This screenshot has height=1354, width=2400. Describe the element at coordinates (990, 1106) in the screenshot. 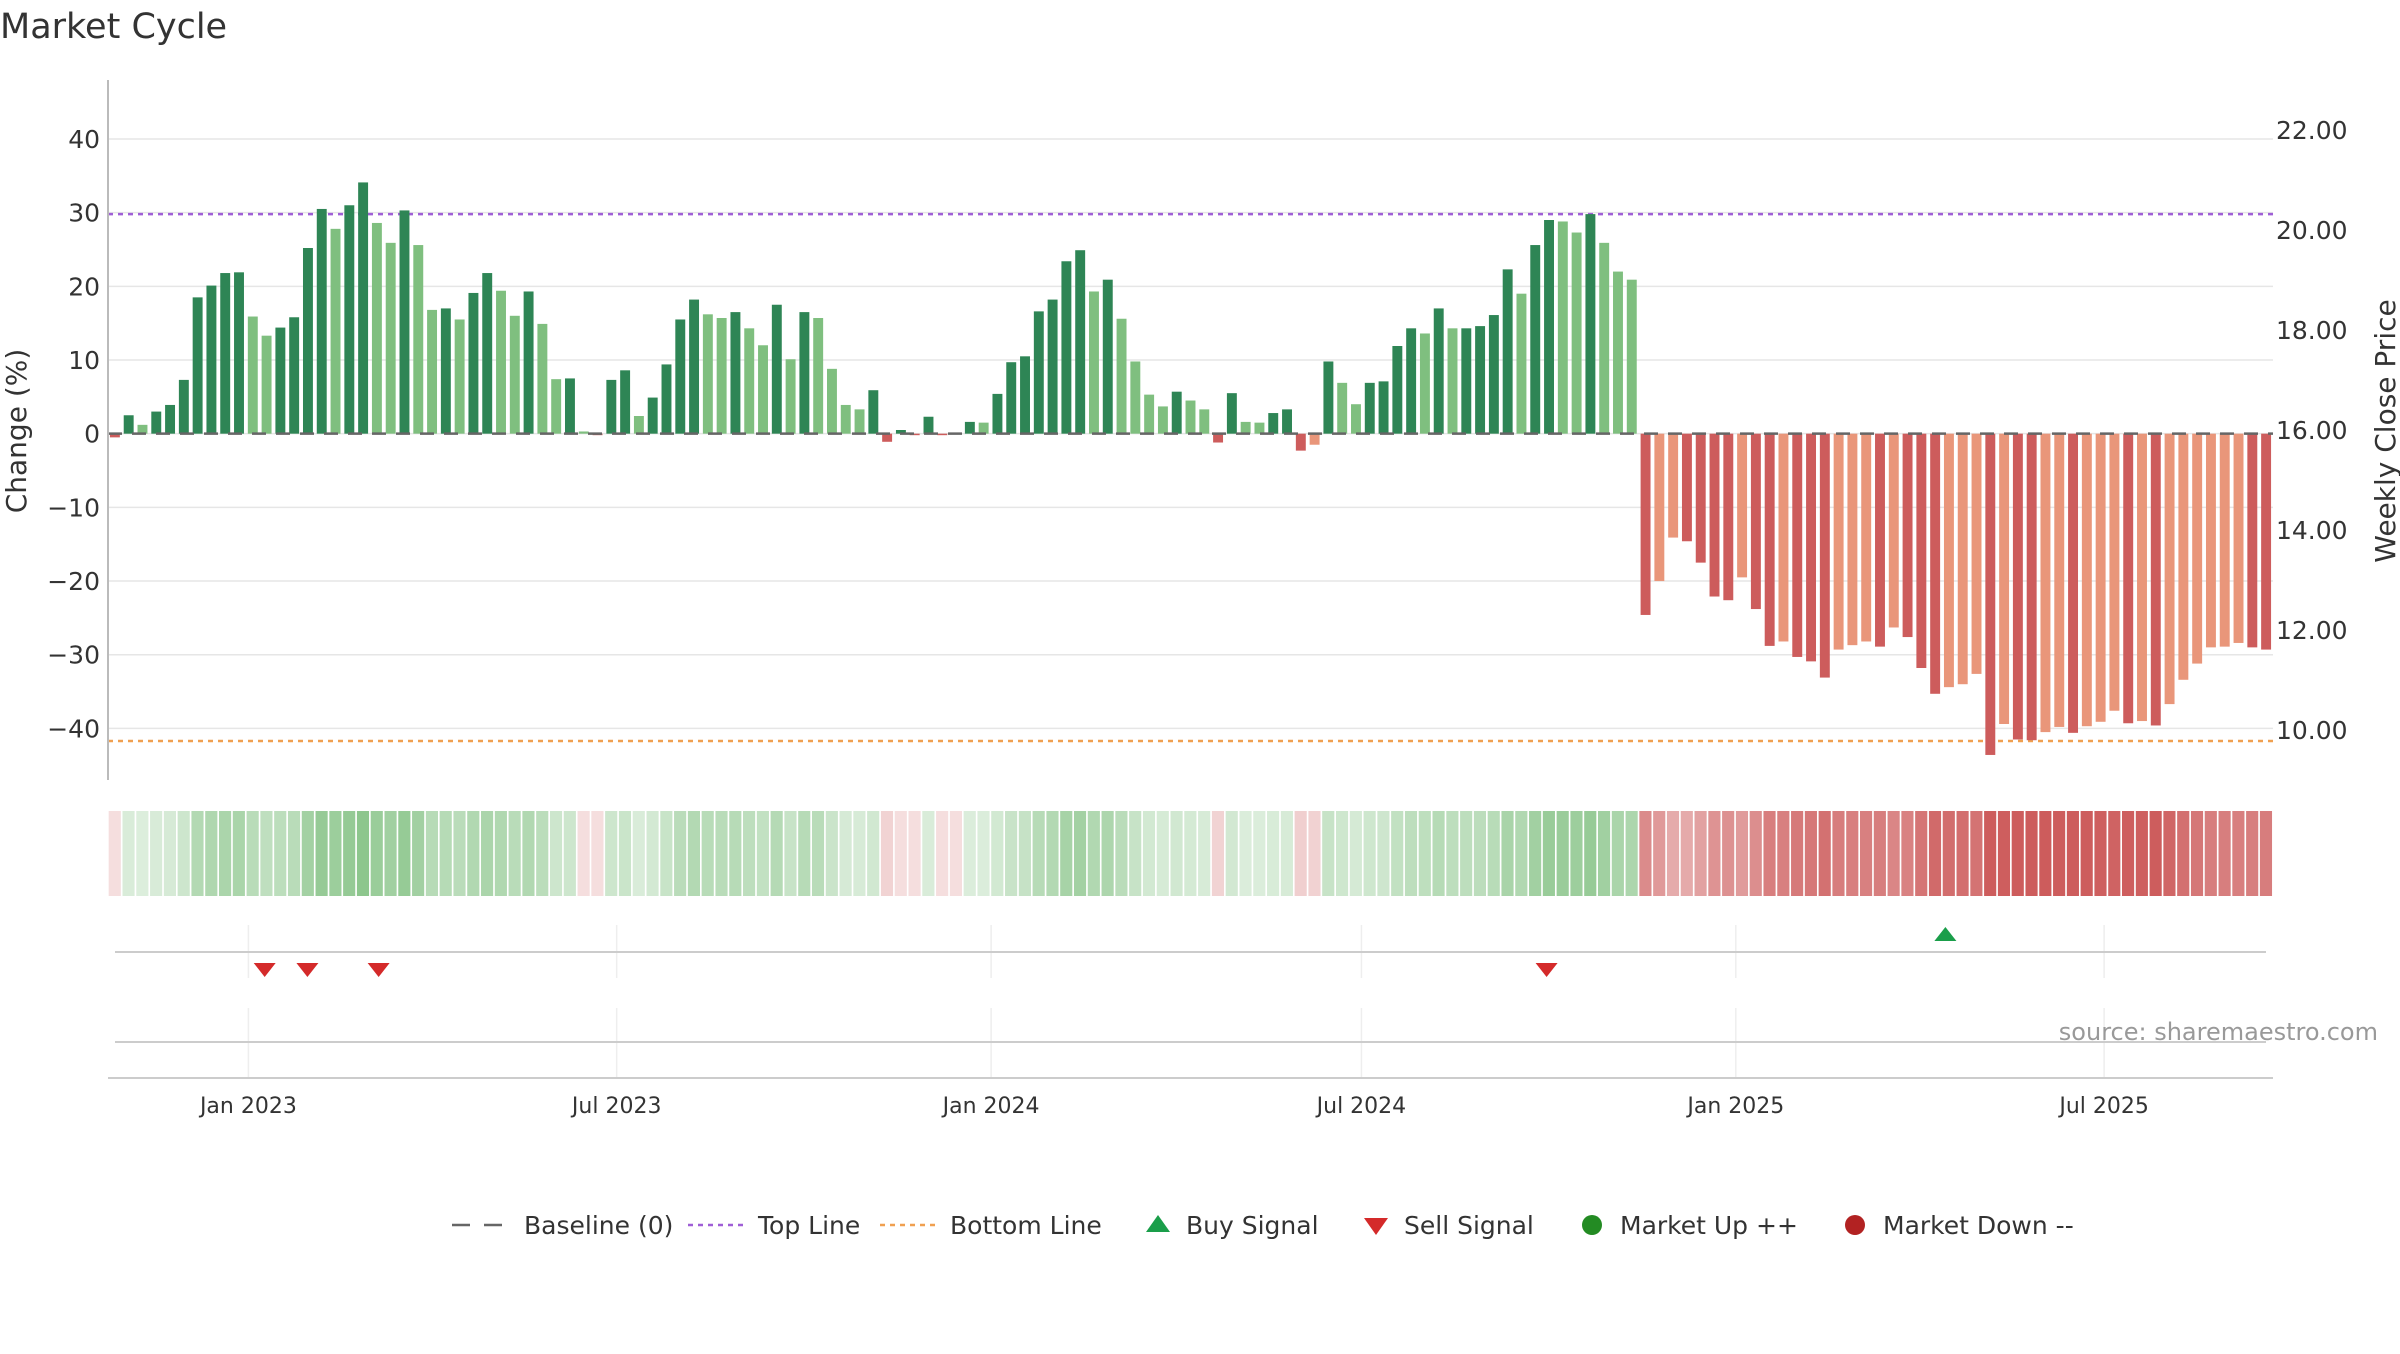

I see `x-tick-label: Jan 2024` at that location.